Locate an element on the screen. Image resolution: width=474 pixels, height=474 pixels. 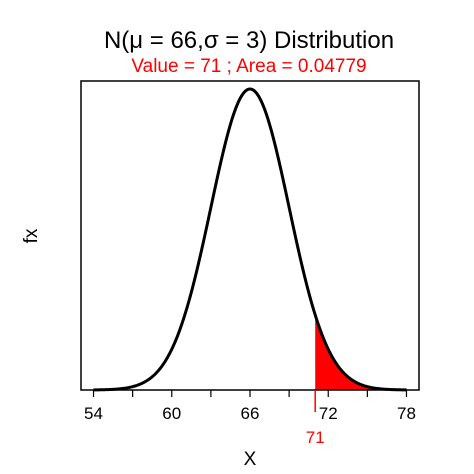
x-axis-label: X is located at coordinates (250, 459).